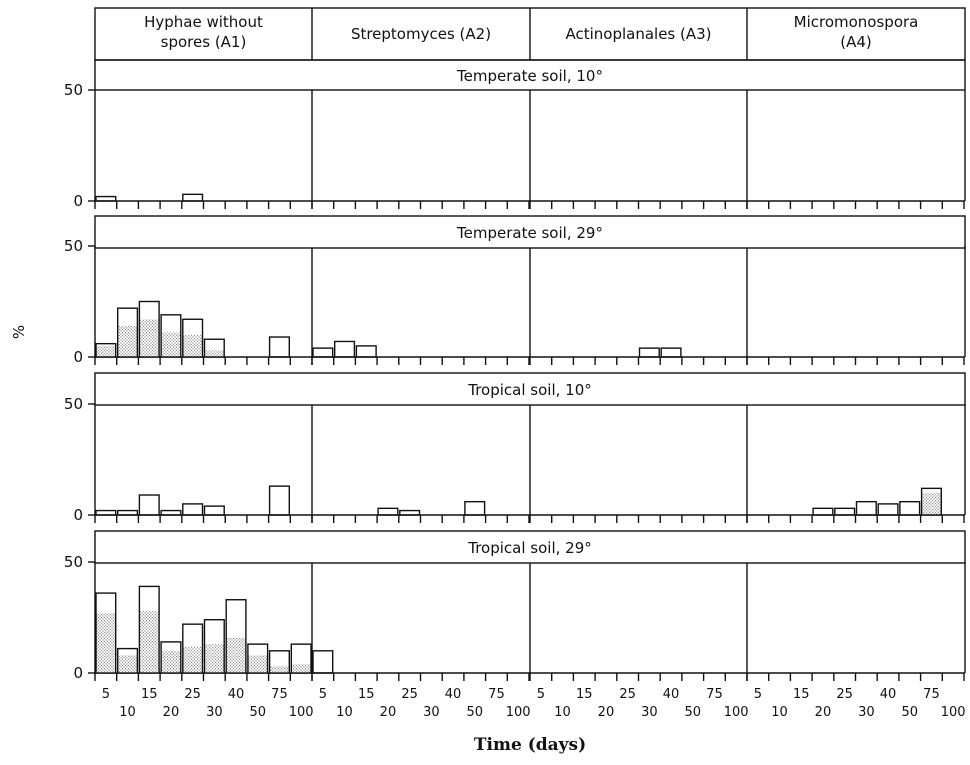 The image size is (970, 765). What do you see at coordinates (638, 34) in the screenshot?
I see `column-header-a3: Actinoplanales (A3)` at bounding box center [638, 34].